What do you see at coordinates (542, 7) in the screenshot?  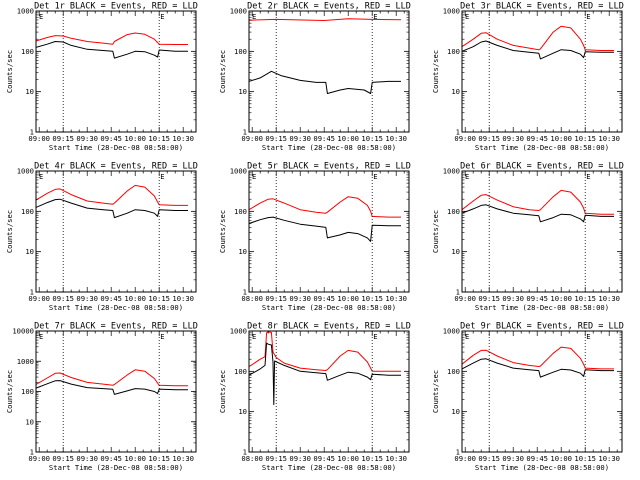 I see `panel-title: Det 3r BLACK = Events, RED = LLD` at bounding box center [542, 7].